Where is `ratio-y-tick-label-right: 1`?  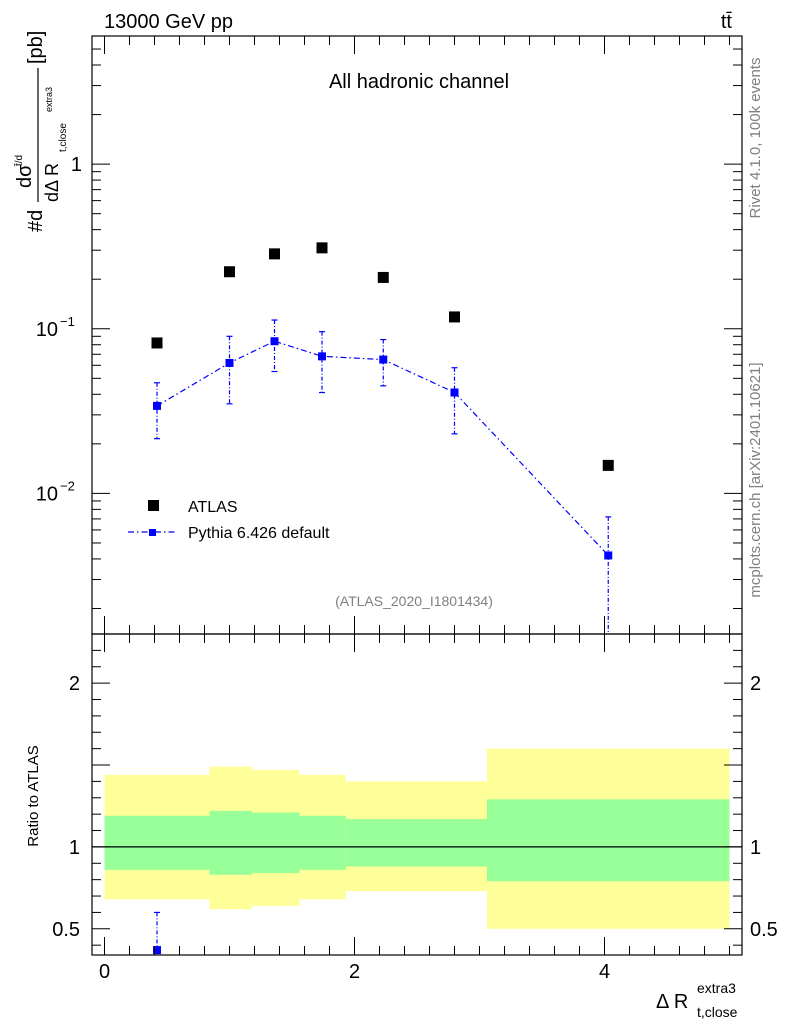 ratio-y-tick-label-right: 1 is located at coordinates (755, 848).